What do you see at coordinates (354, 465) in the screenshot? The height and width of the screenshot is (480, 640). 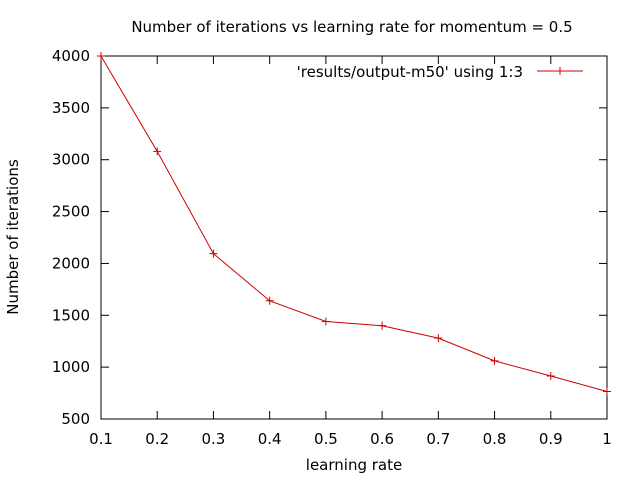 I see `x-axis-label: learning rate` at bounding box center [354, 465].